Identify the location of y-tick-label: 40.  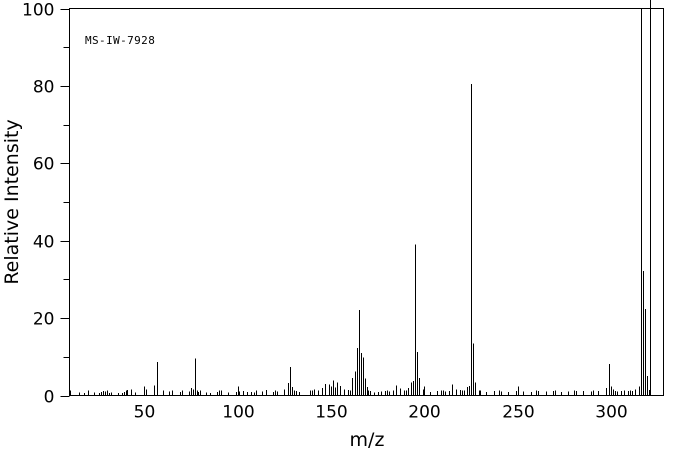
(44, 243).